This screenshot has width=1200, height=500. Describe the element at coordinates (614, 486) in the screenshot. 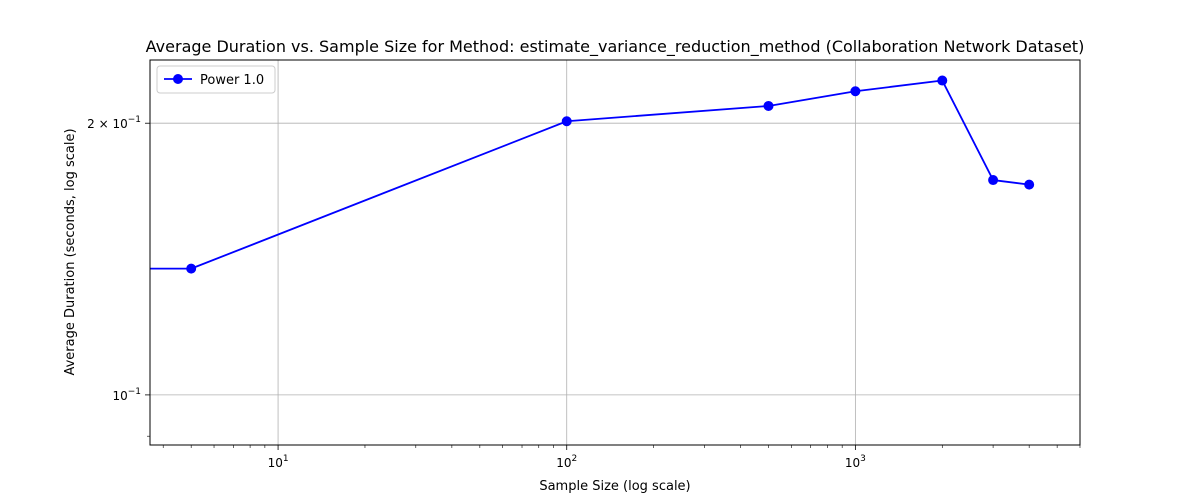

I see `x-axis-label: Sample Size (log scale)` at that location.